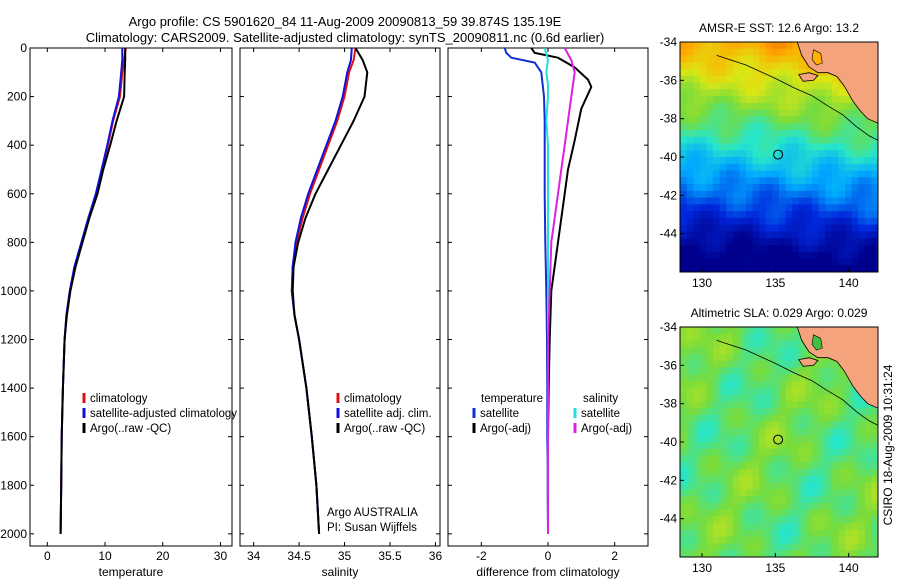 Image resolution: width=900 pixels, height=580 pixels. I want to click on y-tick-label: 800, so click(17, 242).